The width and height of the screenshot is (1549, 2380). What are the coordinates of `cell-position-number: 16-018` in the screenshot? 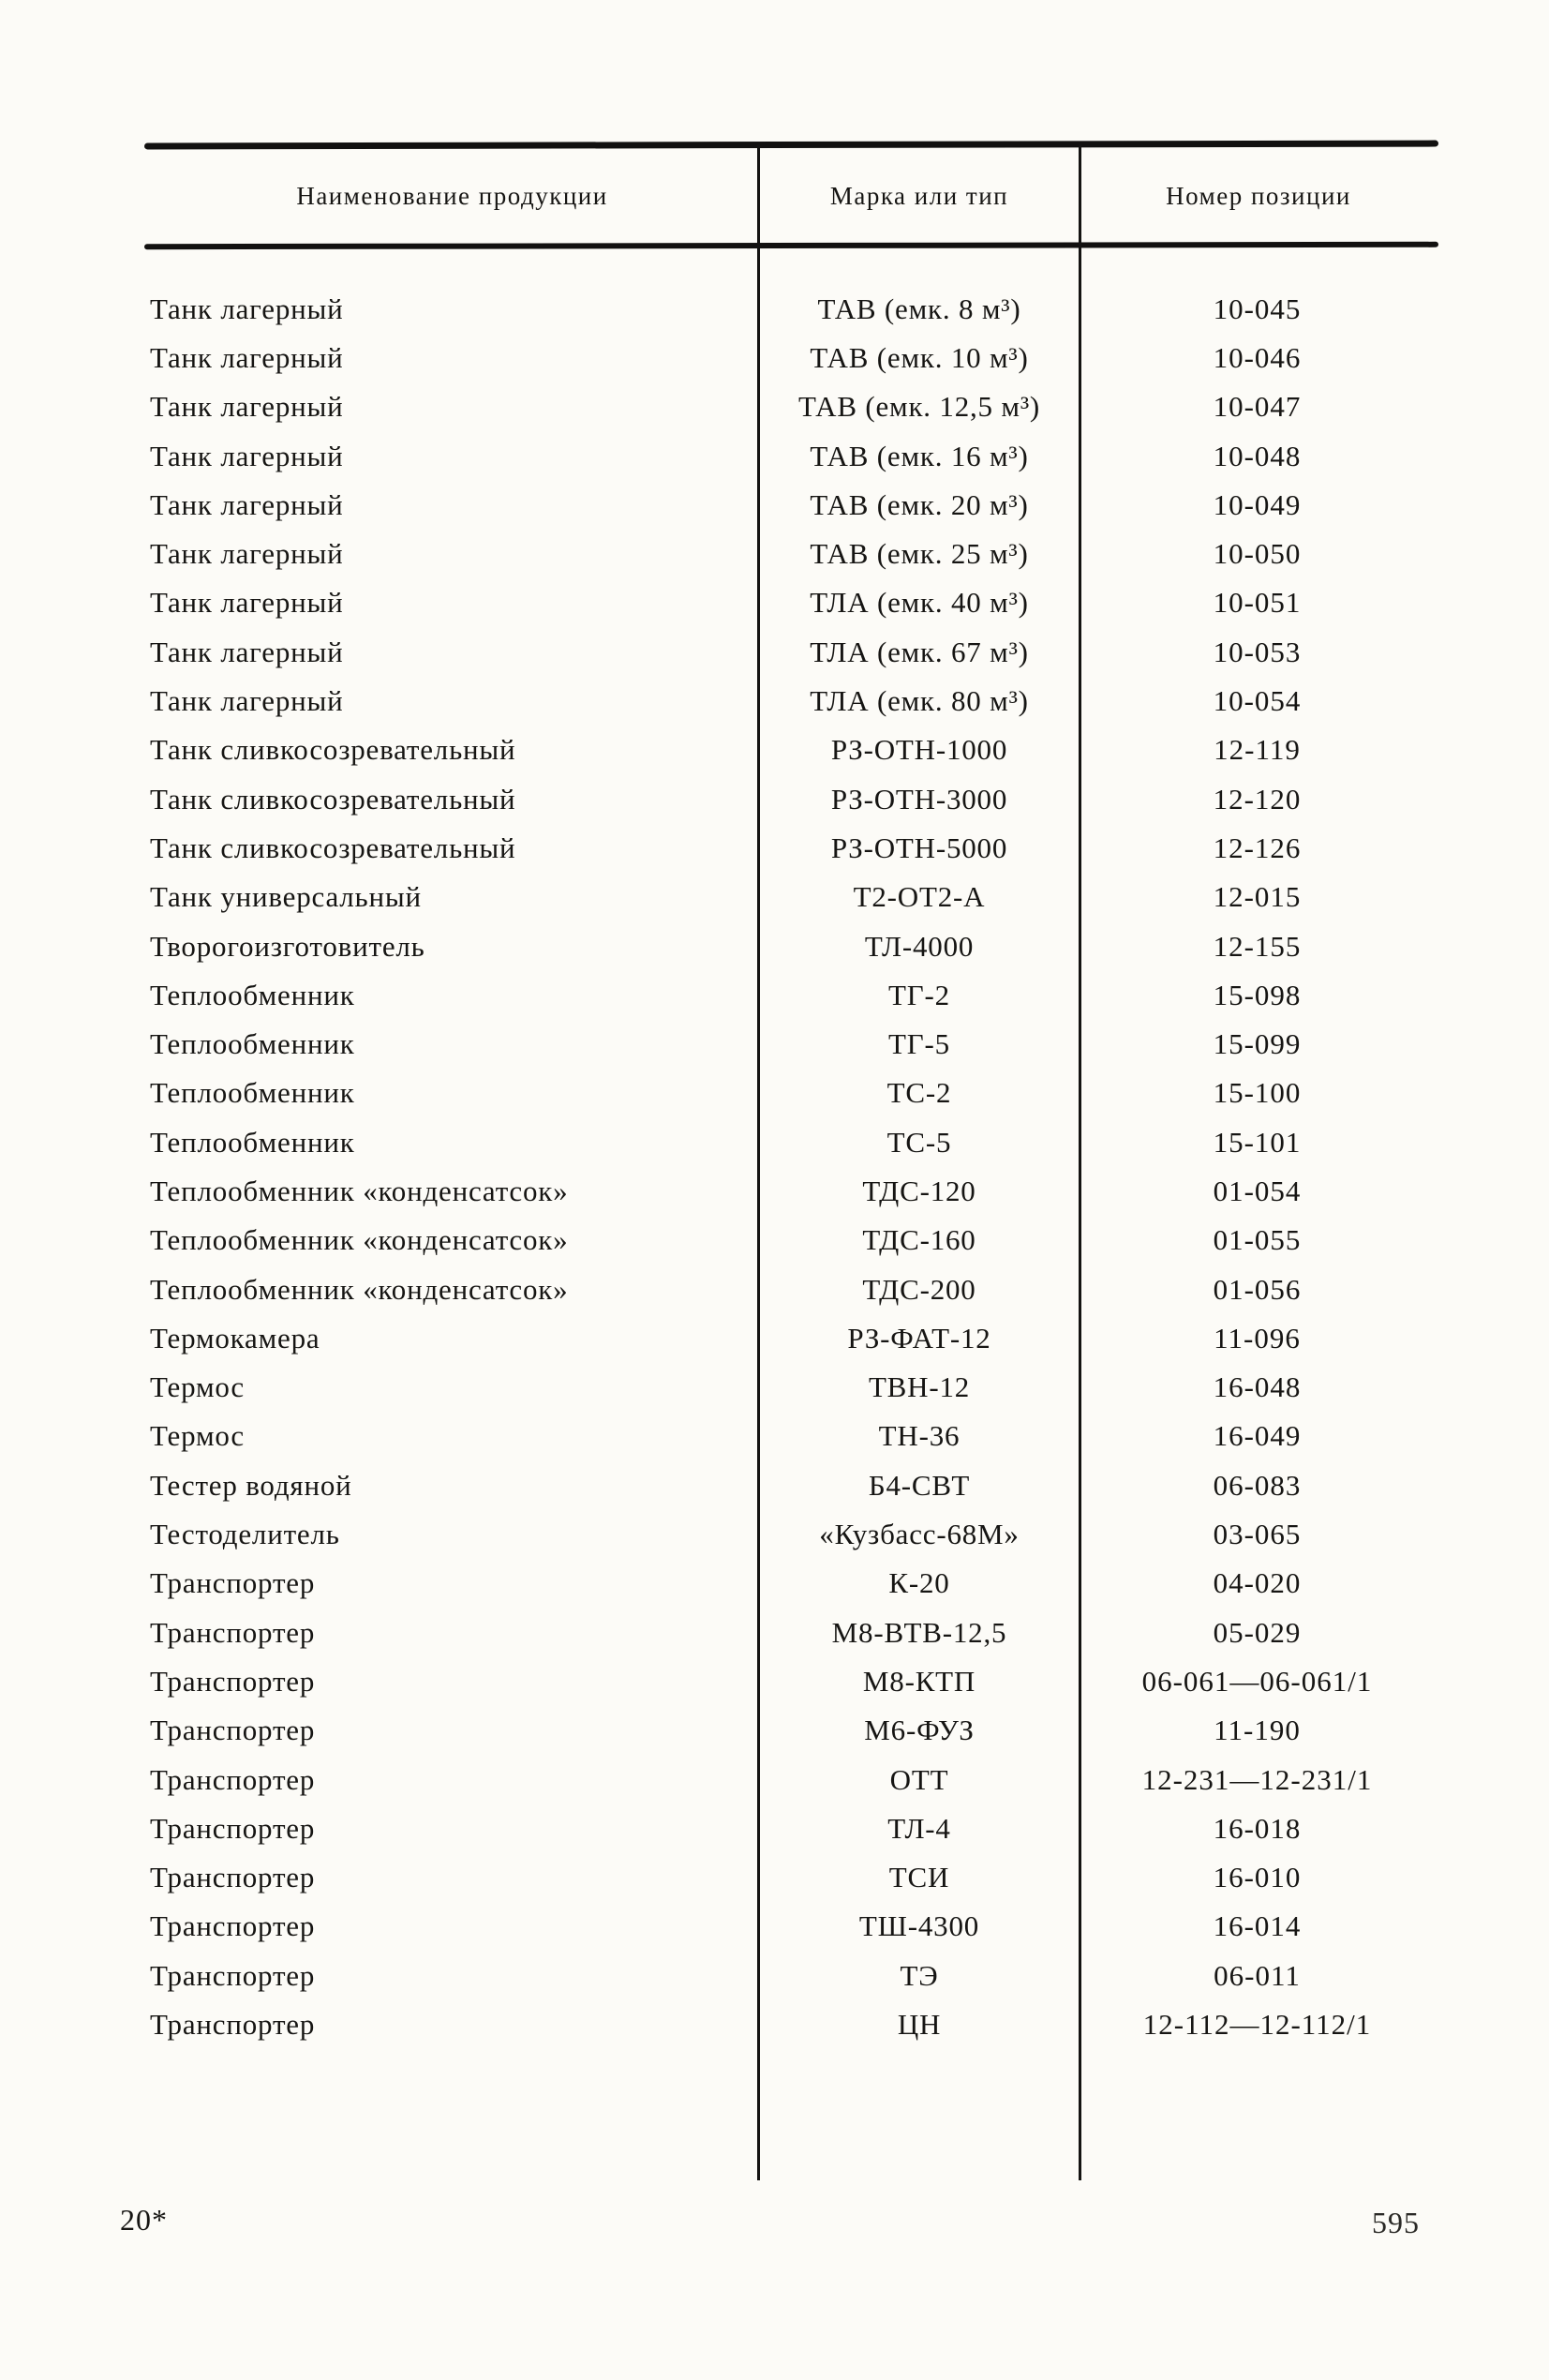 It's located at (1258, 1828).